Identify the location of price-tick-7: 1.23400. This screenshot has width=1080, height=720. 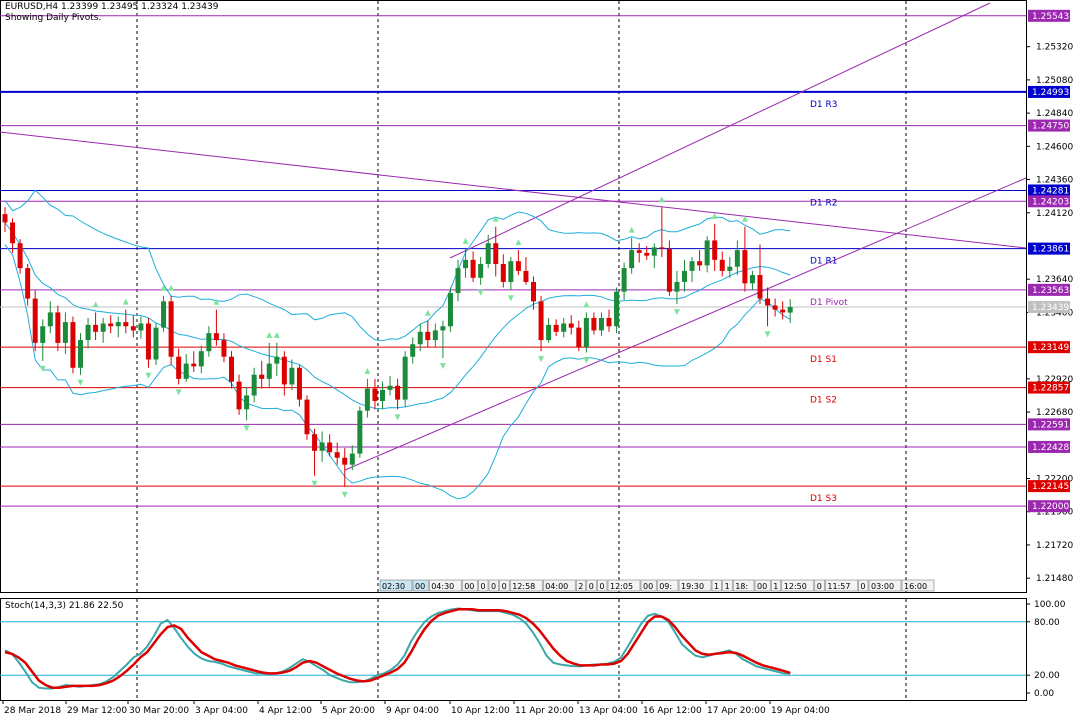
(1054, 313).